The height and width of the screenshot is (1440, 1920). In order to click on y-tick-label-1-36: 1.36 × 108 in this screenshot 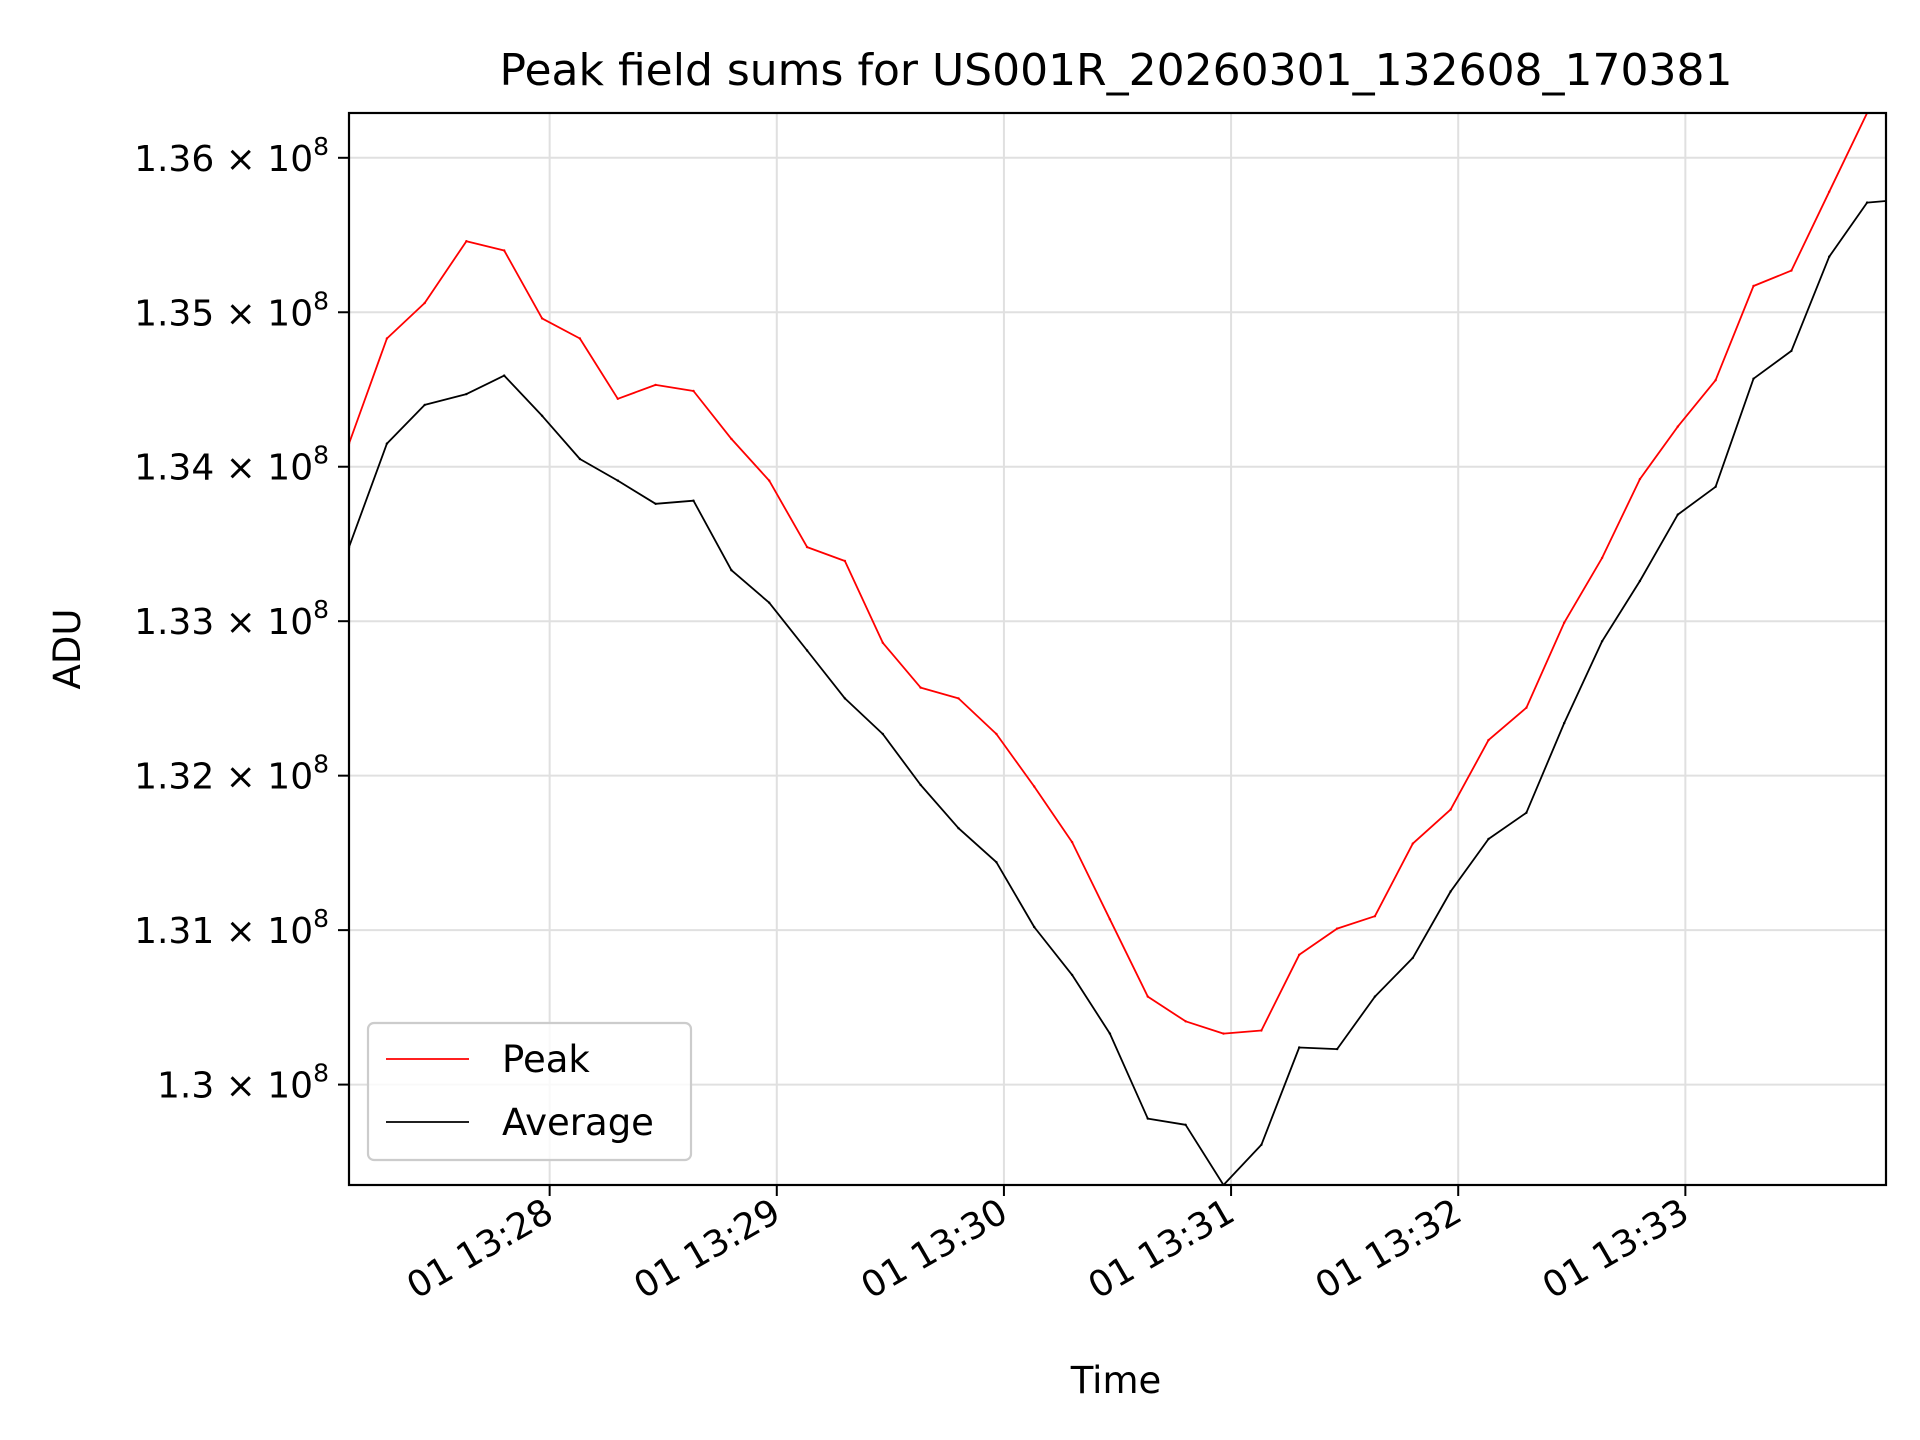, I will do `click(231, 156)`.